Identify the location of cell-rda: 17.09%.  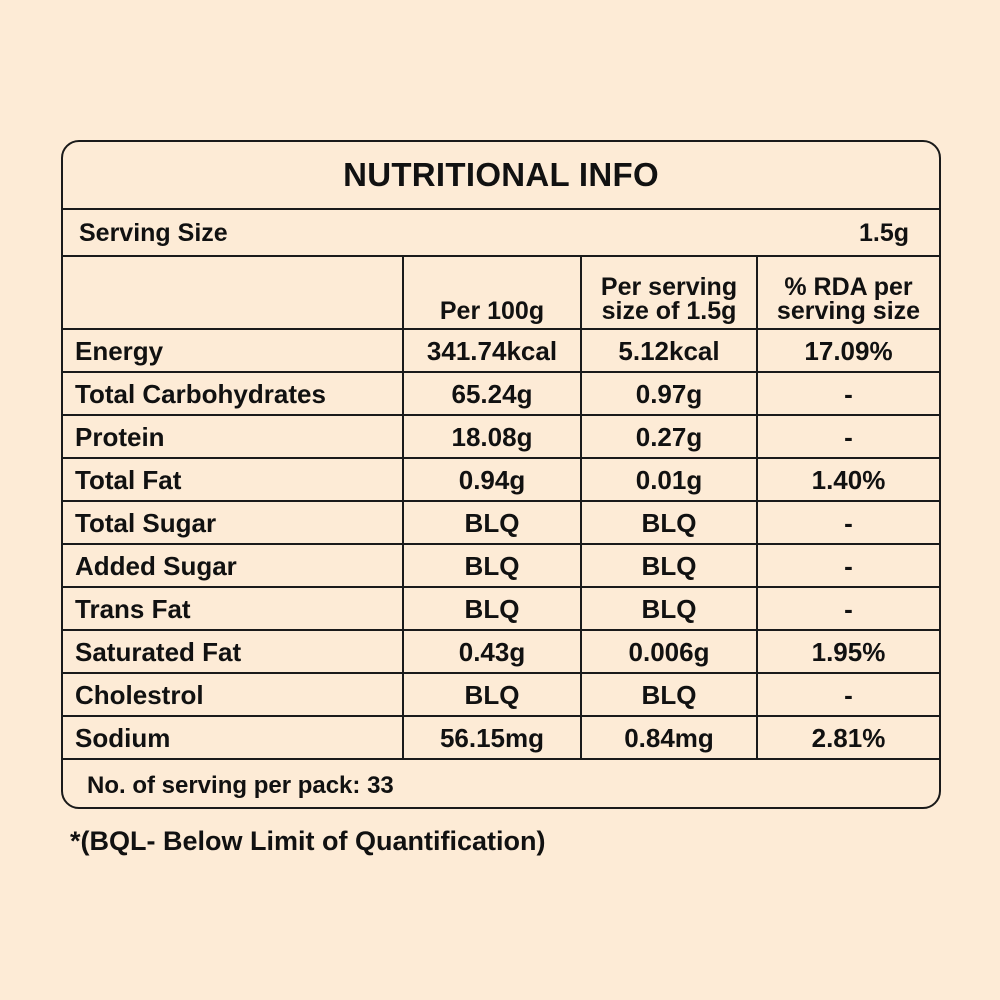
(847, 350).